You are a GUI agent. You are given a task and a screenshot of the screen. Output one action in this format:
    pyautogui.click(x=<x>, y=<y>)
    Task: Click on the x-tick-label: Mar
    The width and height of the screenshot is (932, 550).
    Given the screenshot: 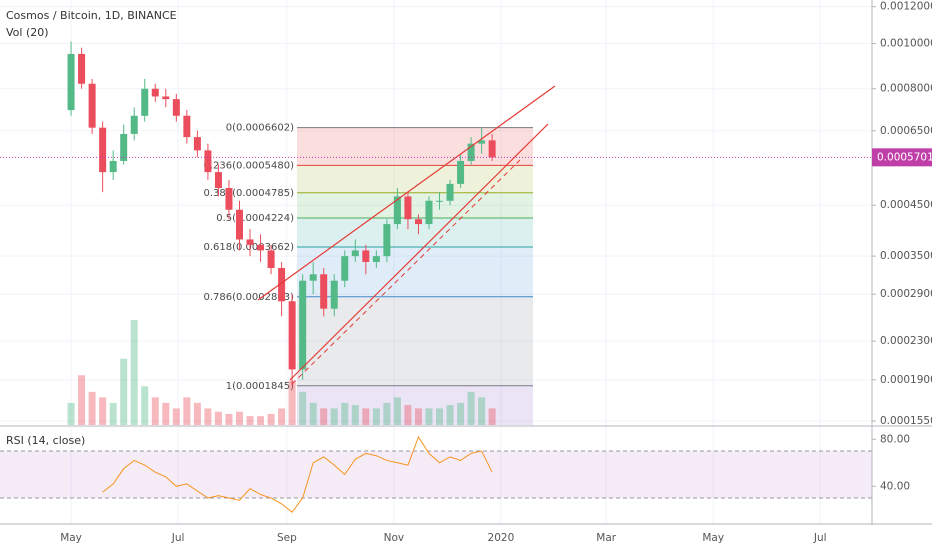 What is the action you would take?
    pyautogui.click(x=606, y=538)
    